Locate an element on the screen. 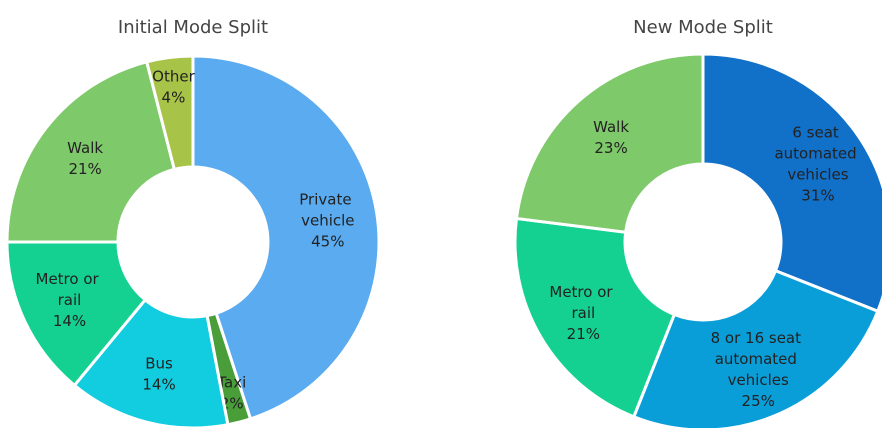 The width and height of the screenshot is (882, 428). slice-label: Bus is located at coordinates (159, 364).